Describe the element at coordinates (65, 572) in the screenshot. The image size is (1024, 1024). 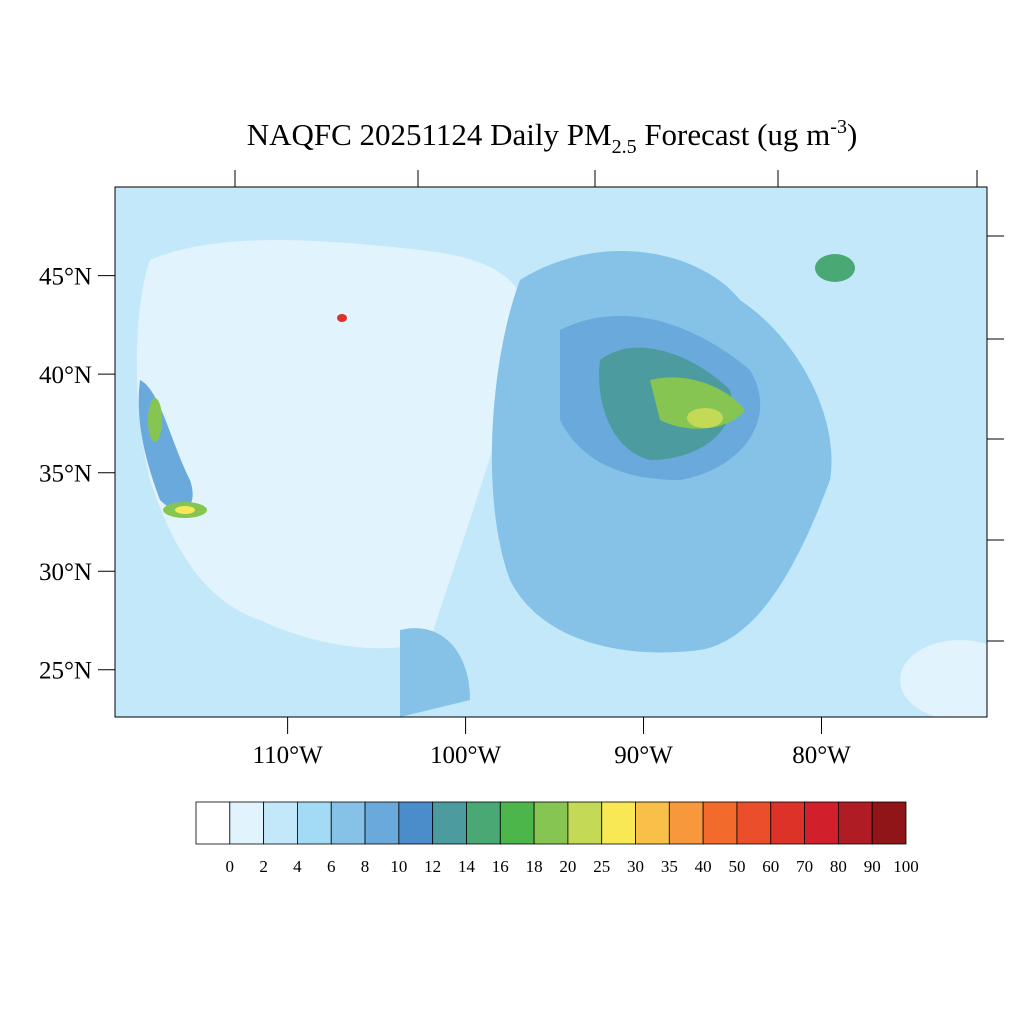
I see `lat-label: 30°N` at that location.